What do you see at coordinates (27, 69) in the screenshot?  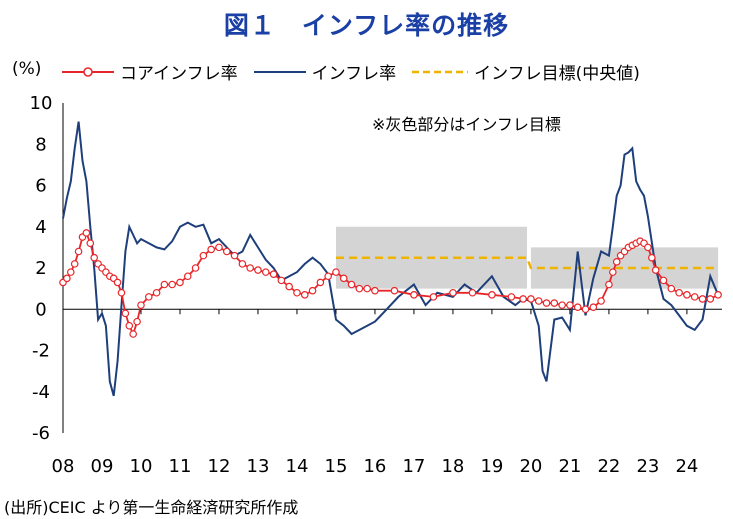 I see `y-unit-label: (%)` at bounding box center [27, 69].